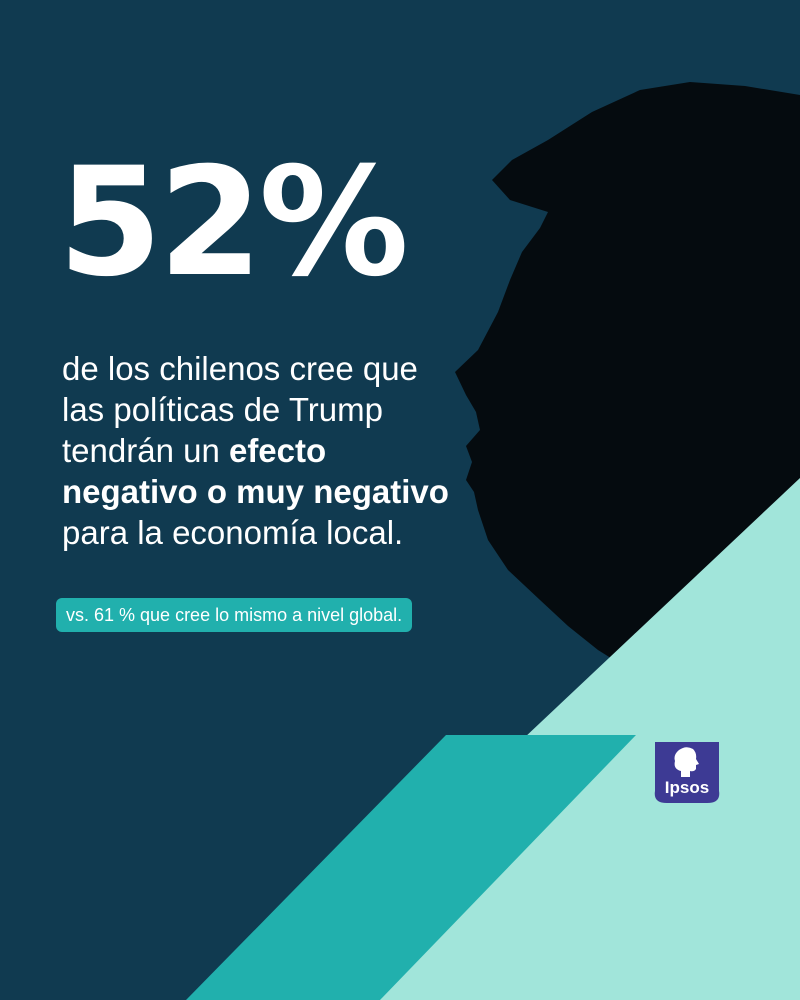 The height and width of the screenshot is (1000, 800). What do you see at coordinates (686, 762) in the screenshot?
I see `head-profile-icon` at bounding box center [686, 762].